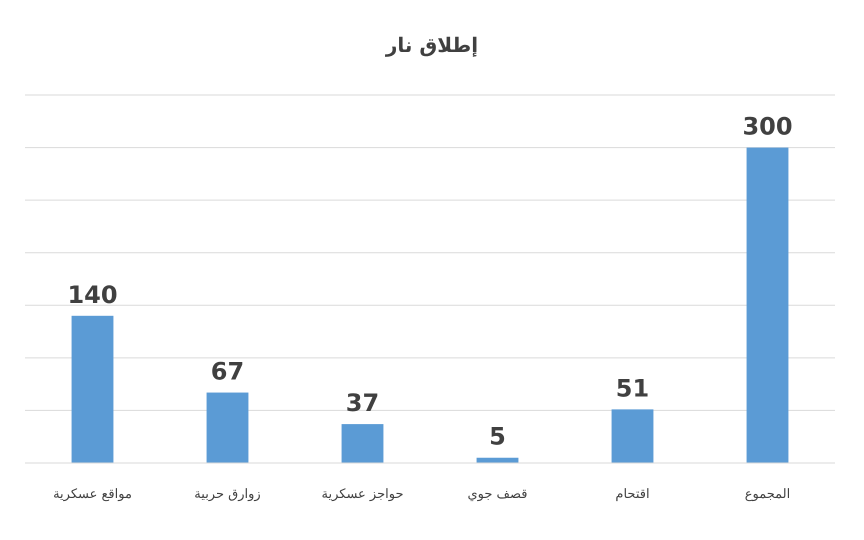  I want to click on data-label: 5, so click(497, 436).